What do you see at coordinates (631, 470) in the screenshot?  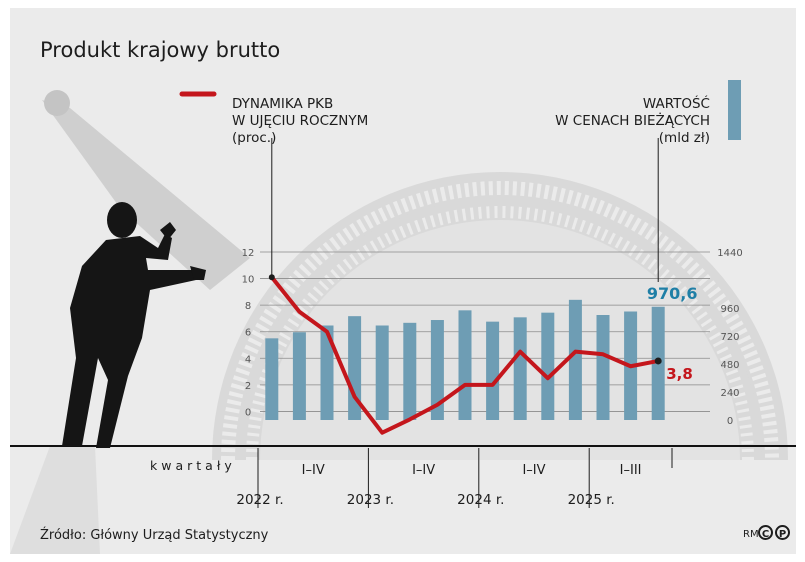 I see `quarter-range-label: I–III` at bounding box center [631, 470].